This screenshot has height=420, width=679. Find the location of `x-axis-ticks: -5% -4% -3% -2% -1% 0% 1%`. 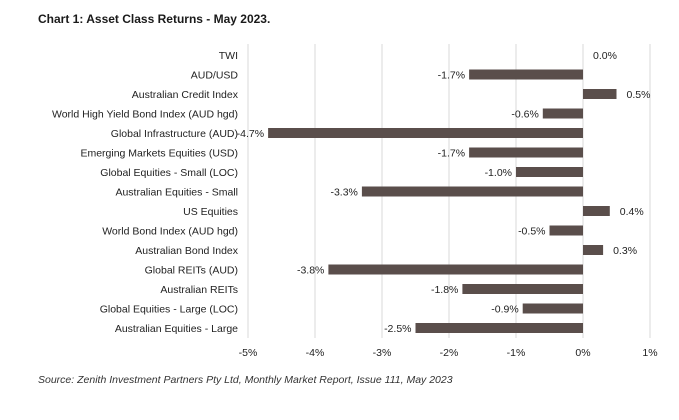

x-axis-ticks: -5% -4% -3% -2% -1% 0% 1% is located at coordinates (448, 353).